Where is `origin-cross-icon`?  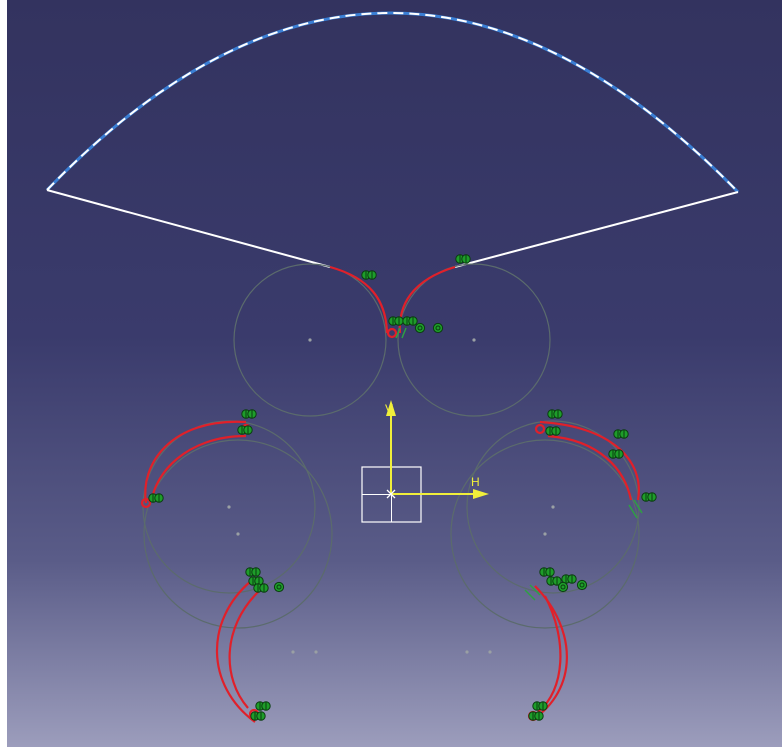
origin-cross-icon is located at coordinates (391, 494).